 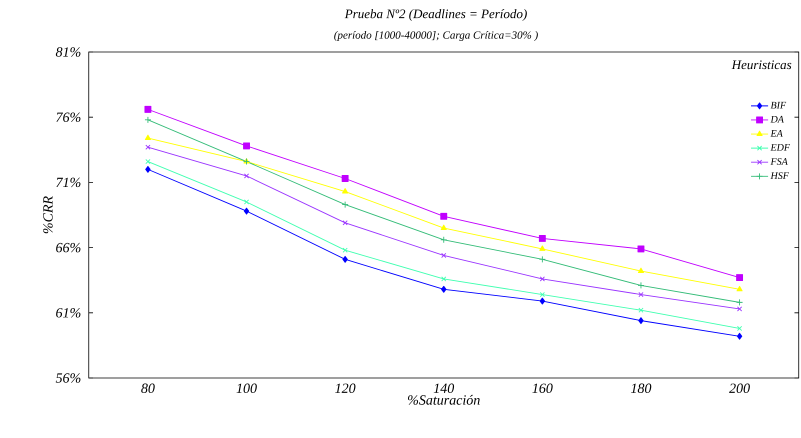 What do you see at coordinates (68, 313) in the screenshot?
I see `y-tick-label: 61%` at bounding box center [68, 313].